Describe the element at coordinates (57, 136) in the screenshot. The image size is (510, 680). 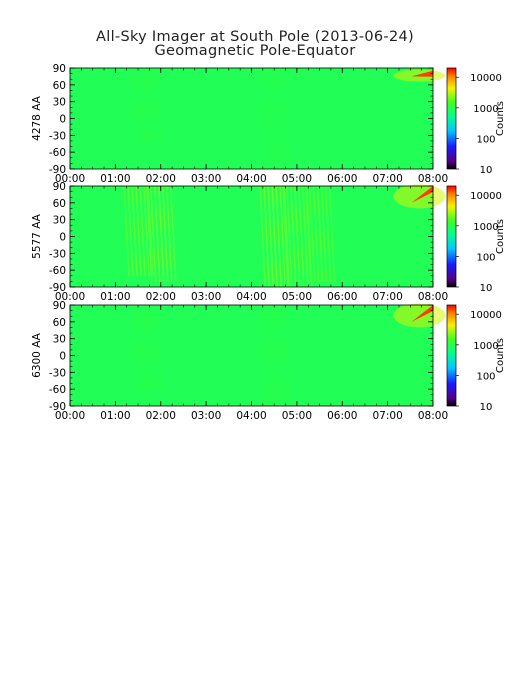
I see `y-tick-label: -30` at that location.